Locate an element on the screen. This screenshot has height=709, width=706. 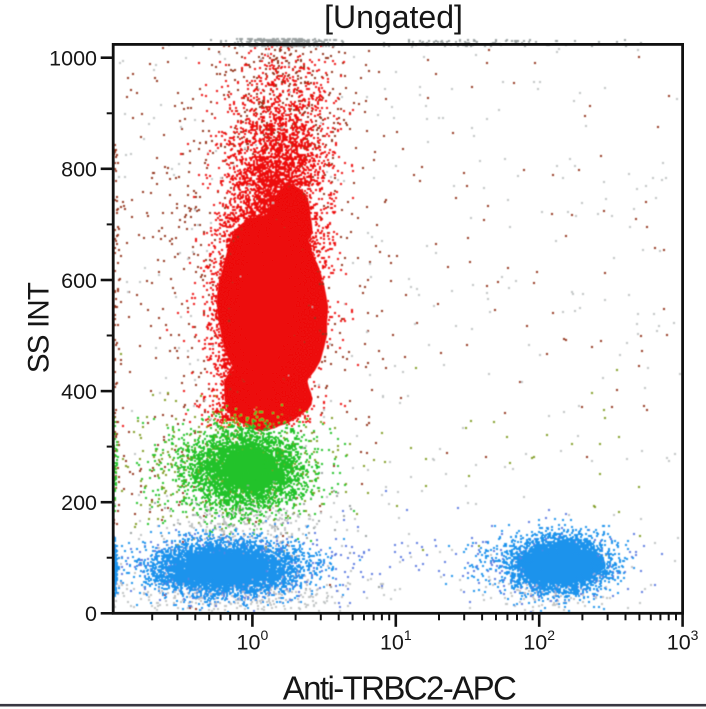
svg-text: SS INT is located at coordinates (39, 327).